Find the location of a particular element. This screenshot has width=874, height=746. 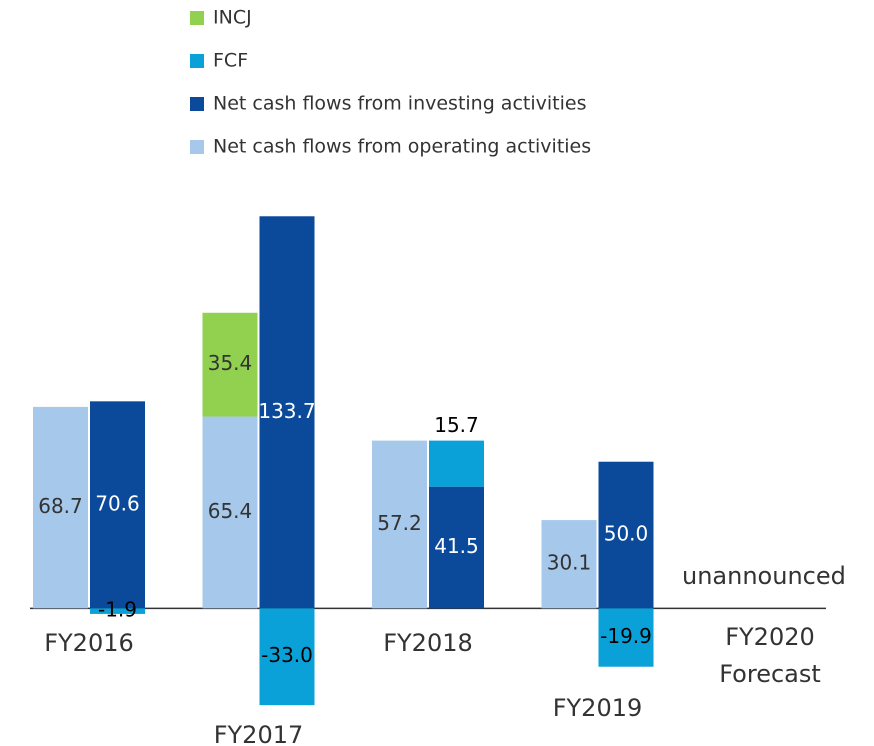

legend-label: FCF is located at coordinates (230, 61).